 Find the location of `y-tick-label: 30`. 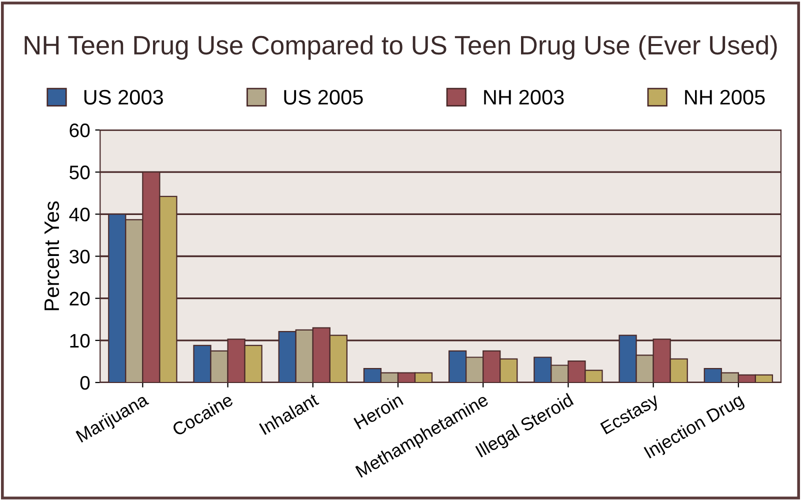

y-tick-label: 30 is located at coordinates (80, 257).